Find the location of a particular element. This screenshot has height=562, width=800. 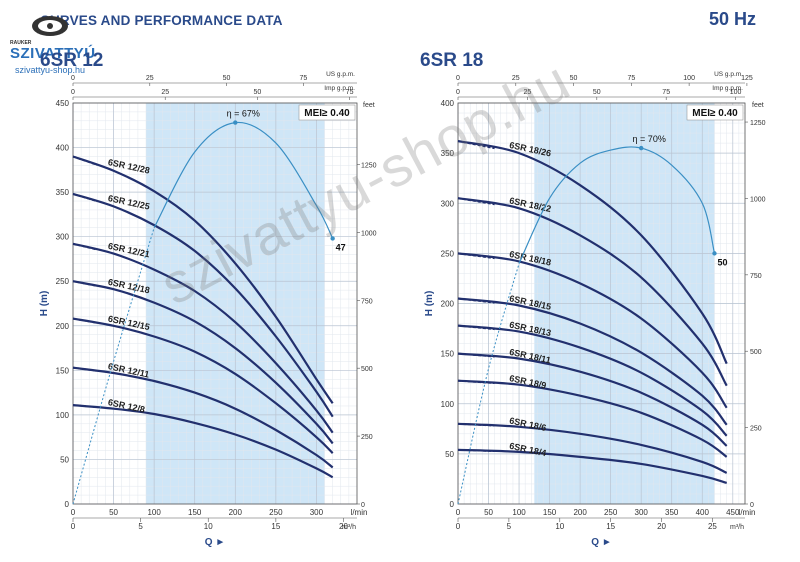

chart1-series-1-curve is located at coordinates (592, 292).